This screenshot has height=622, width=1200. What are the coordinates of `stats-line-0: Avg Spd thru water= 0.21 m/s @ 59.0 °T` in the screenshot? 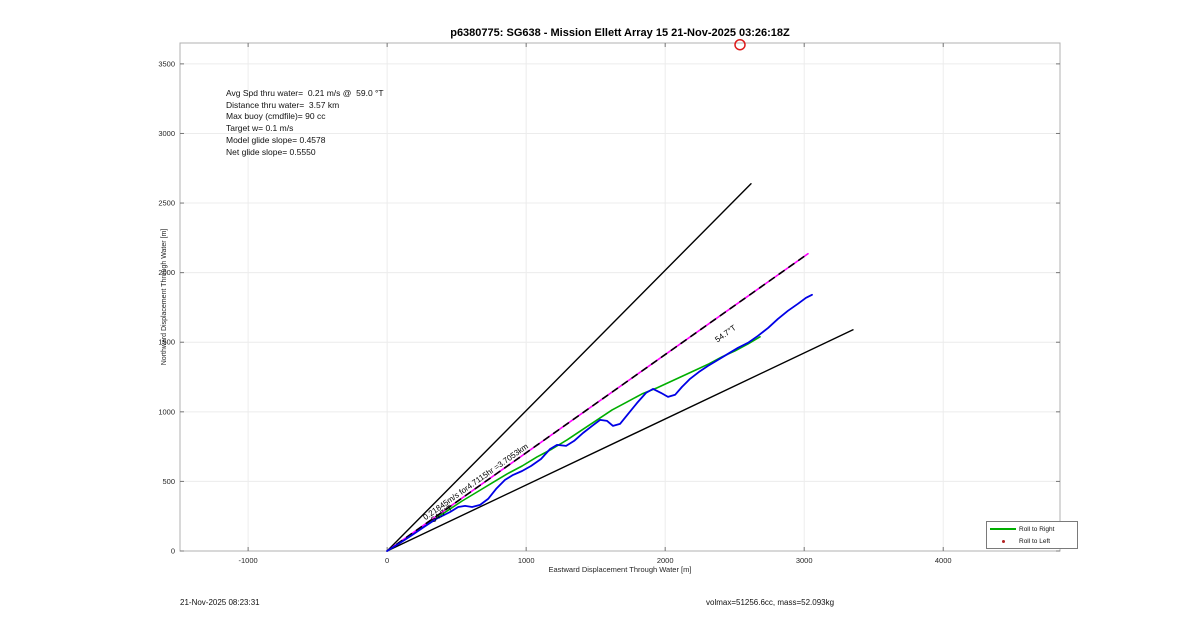 It's located at (305, 93).